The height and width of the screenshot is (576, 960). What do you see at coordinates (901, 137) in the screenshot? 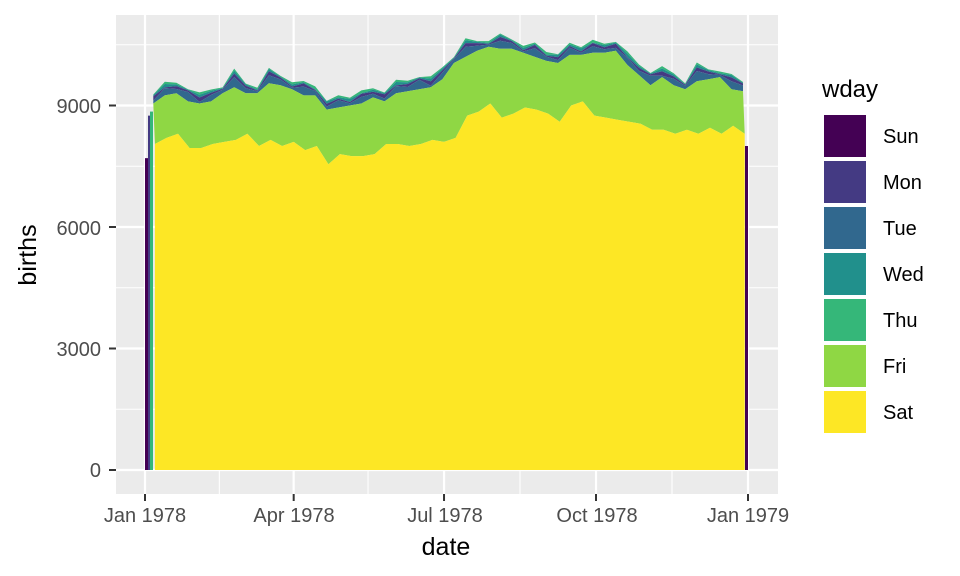
I see `legend-label-sun: Sun` at bounding box center [901, 137].